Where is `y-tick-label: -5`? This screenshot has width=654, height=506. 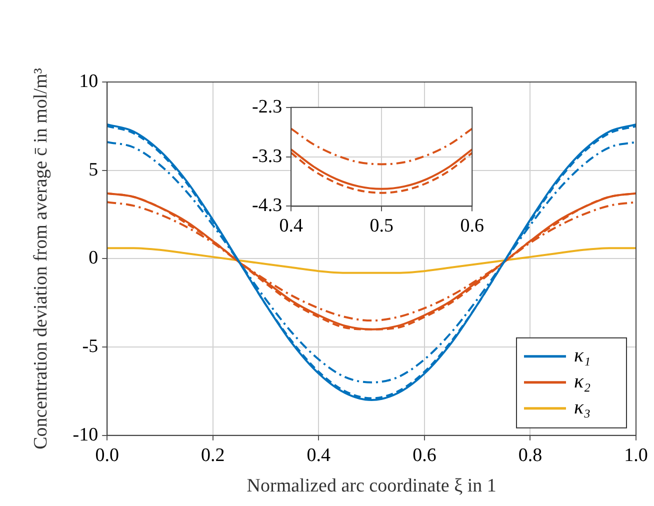 y-tick-label: -5 is located at coordinates (90, 347).